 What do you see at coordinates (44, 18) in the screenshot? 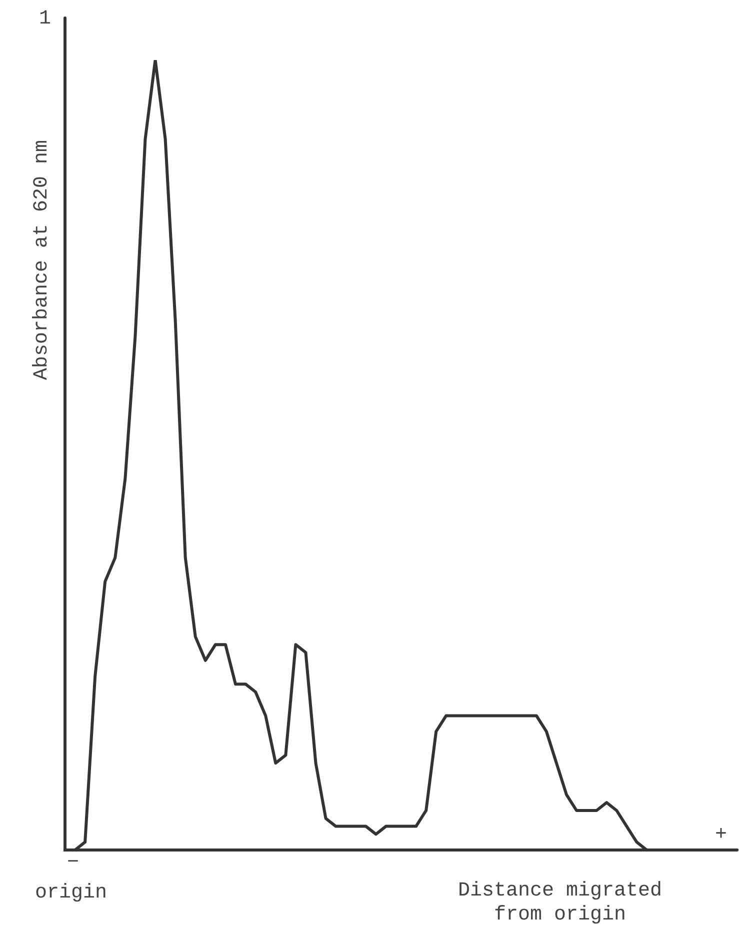
I see `text: 1` at bounding box center [44, 18].